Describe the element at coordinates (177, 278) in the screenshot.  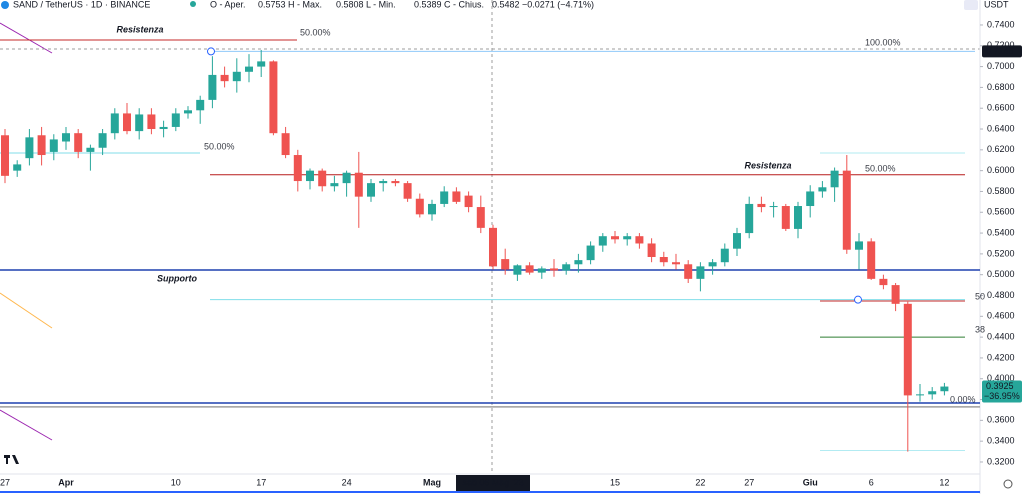
I see `level-label: Supporto` at that location.